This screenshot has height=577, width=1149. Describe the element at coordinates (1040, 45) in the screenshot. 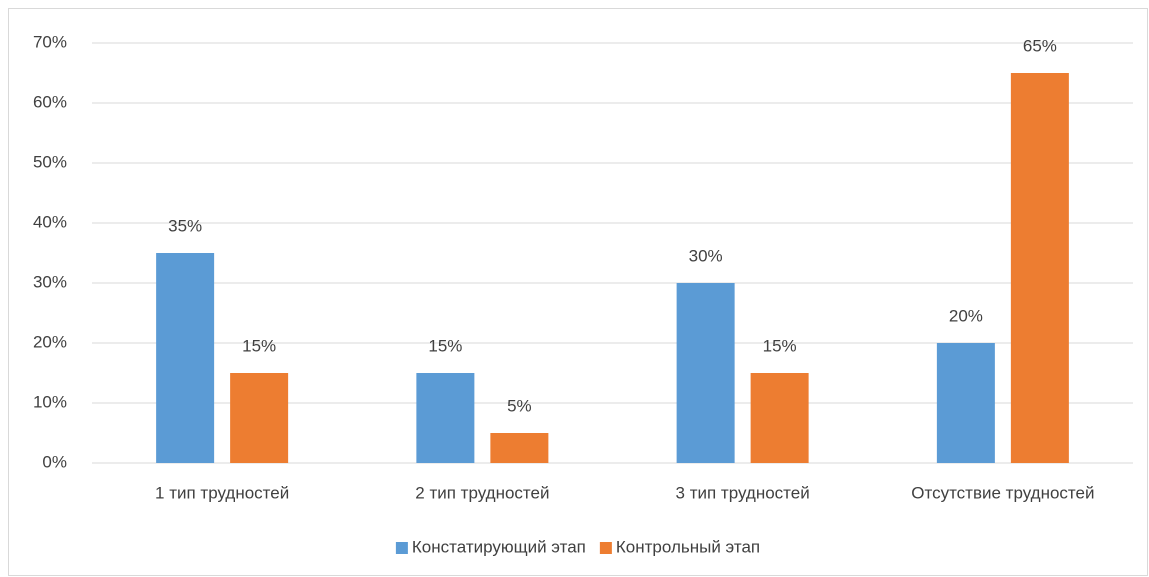

I see `data-label: 65%` at that location.